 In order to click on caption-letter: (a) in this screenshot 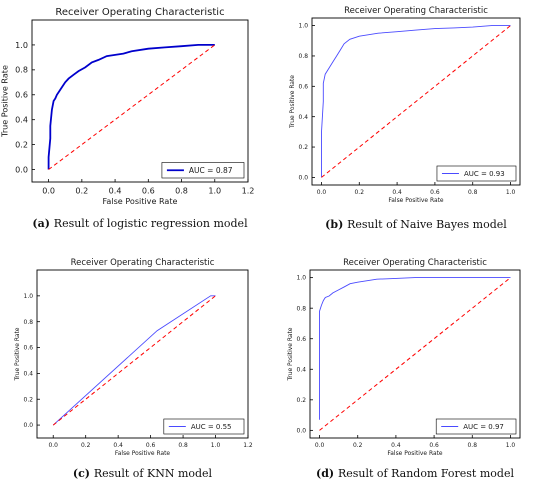, I will do `click(42, 223)`.